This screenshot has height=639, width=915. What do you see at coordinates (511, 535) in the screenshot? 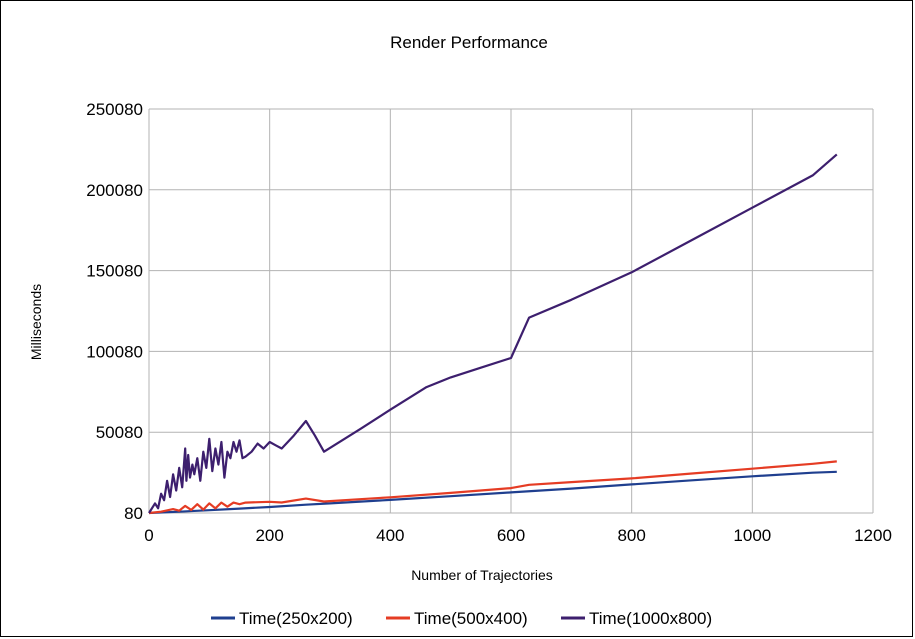
I see `x-tick-label: 600` at bounding box center [511, 535].